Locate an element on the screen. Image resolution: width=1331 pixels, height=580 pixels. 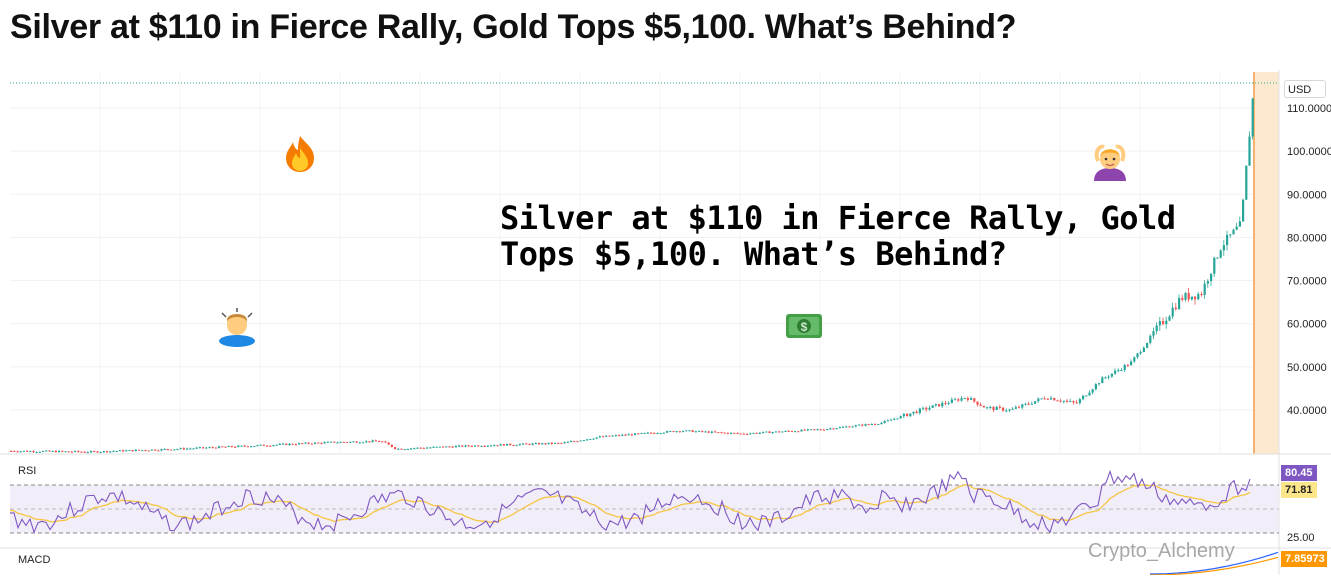
person-bowing-emoji-icon is located at coordinates (237, 327).